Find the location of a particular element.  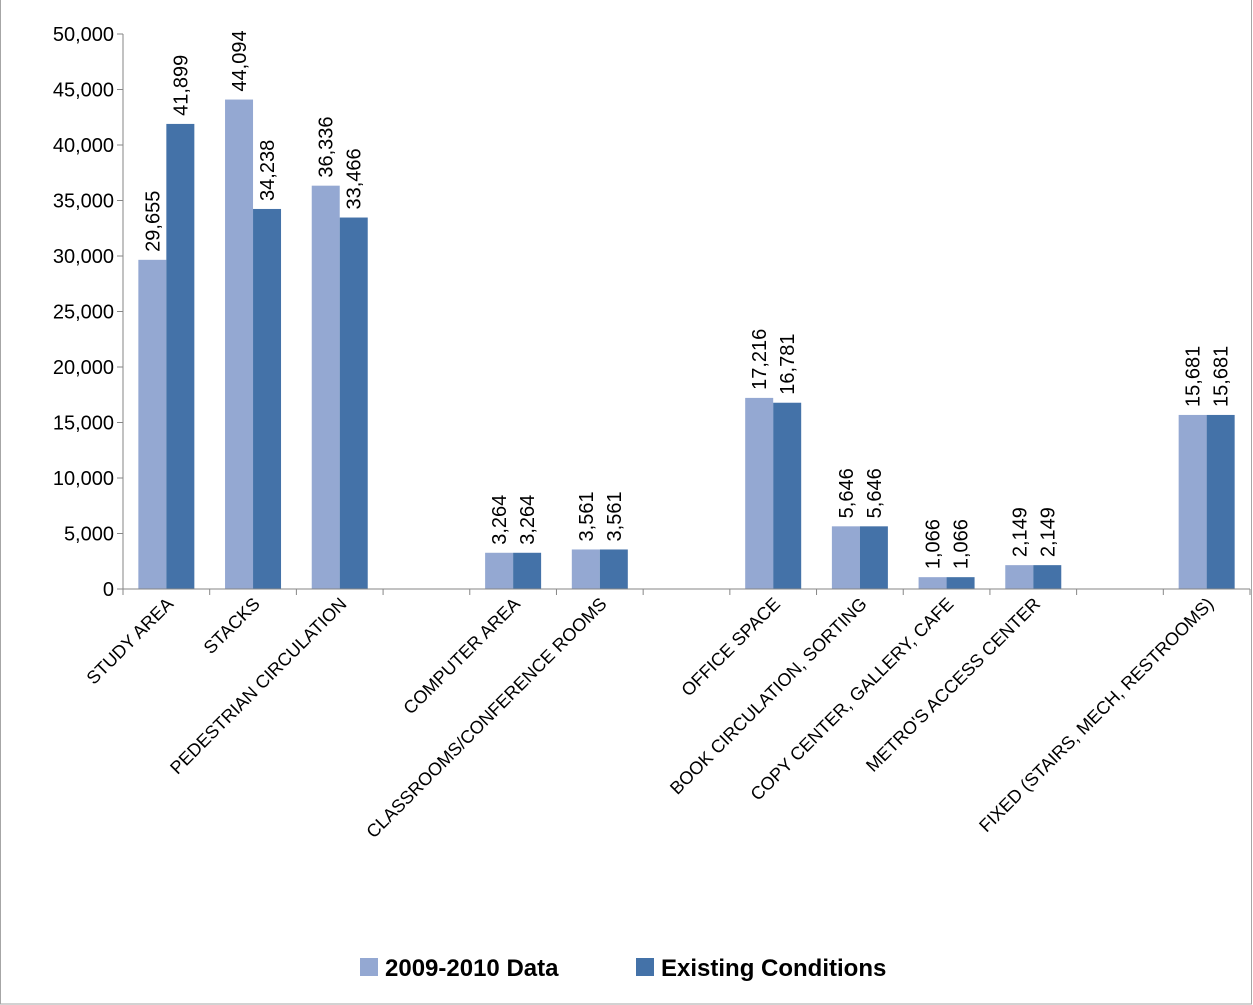

x-tick-label: STACKS is located at coordinates (232, 626).